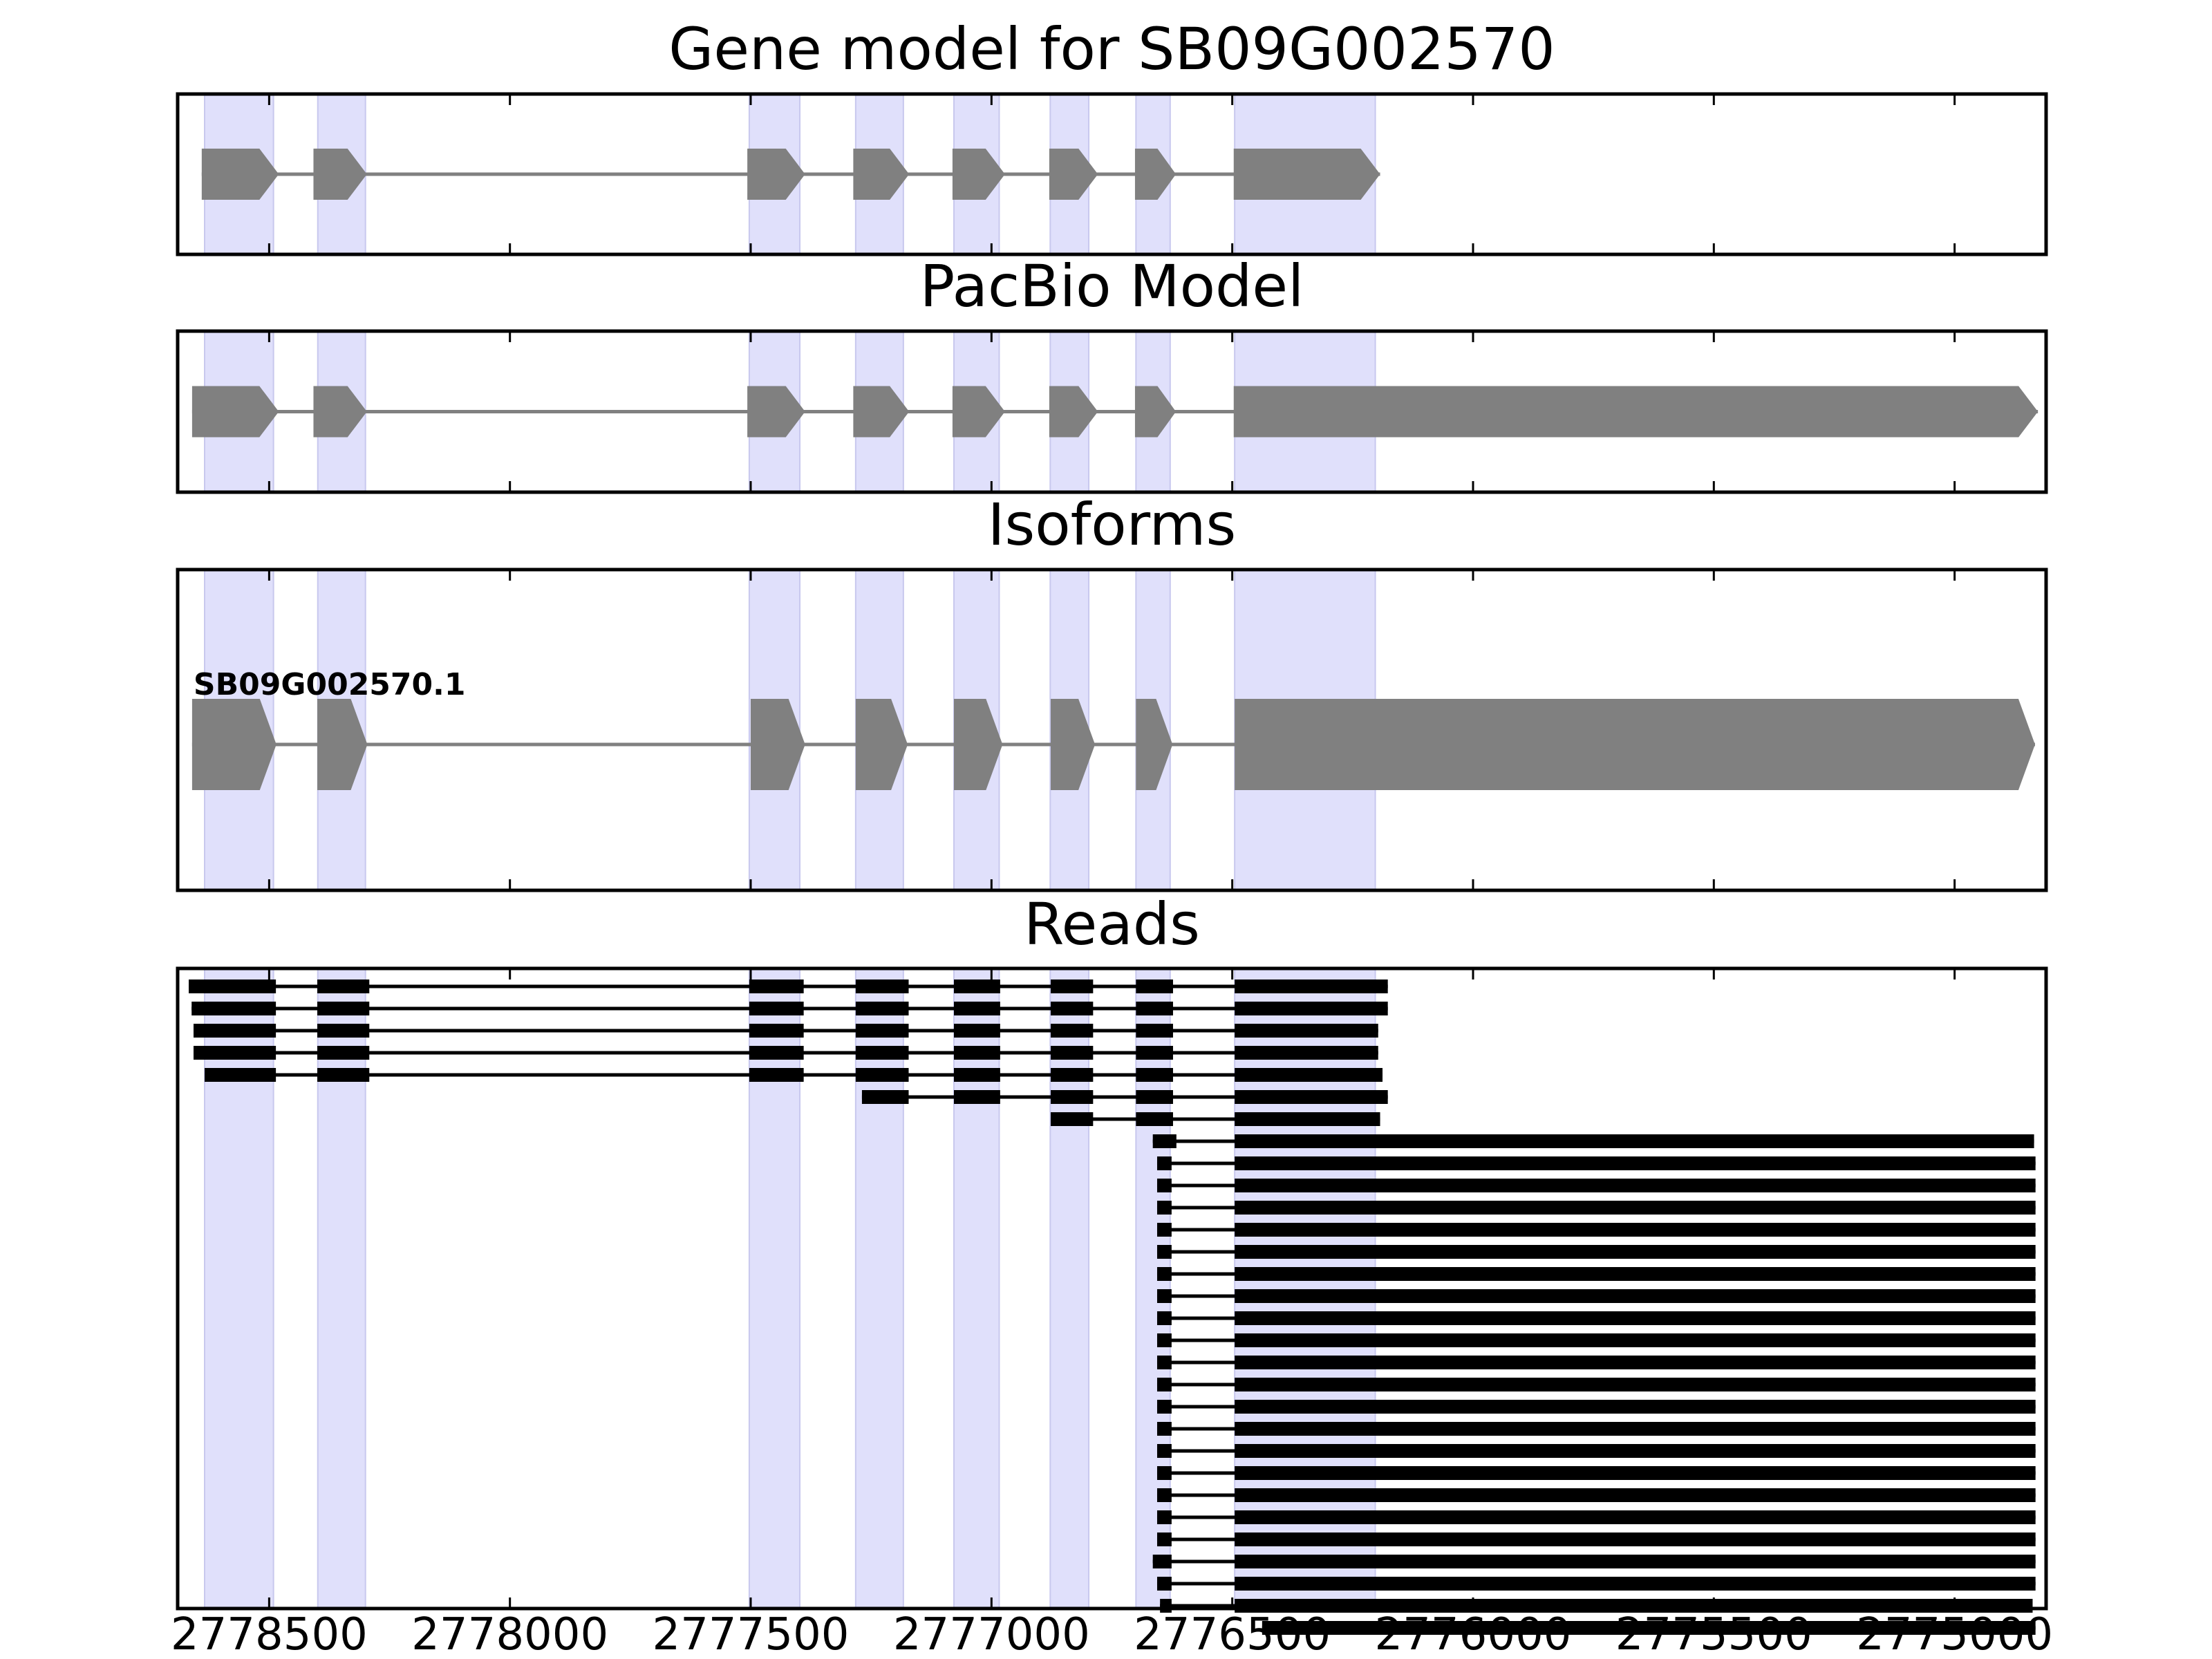 Image resolution: width=2212 pixels, height=1659 pixels. Describe the element at coordinates (269, 1634) in the screenshot. I see `x-tick-label: 2778500` at that location.